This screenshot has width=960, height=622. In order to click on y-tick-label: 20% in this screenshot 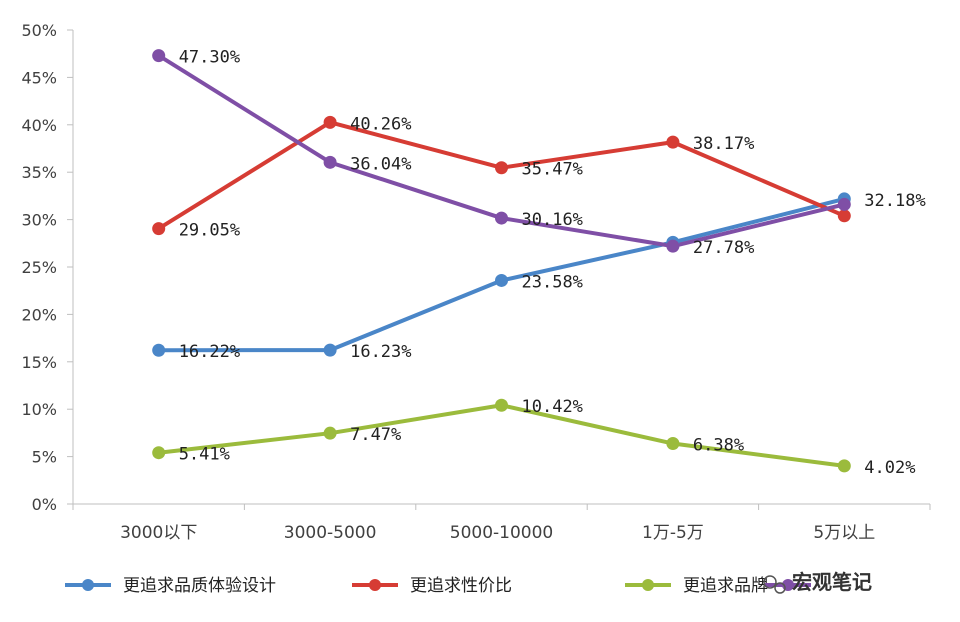, I will do `click(39, 314)`.